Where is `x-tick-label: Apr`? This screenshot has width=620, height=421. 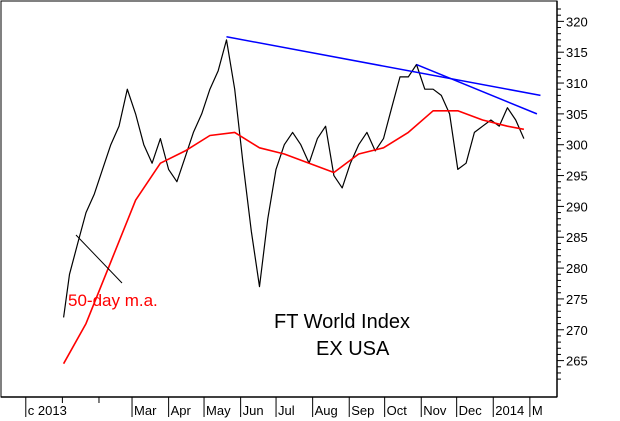 x-tick-label: Apr is located at coordinates (181, 410).